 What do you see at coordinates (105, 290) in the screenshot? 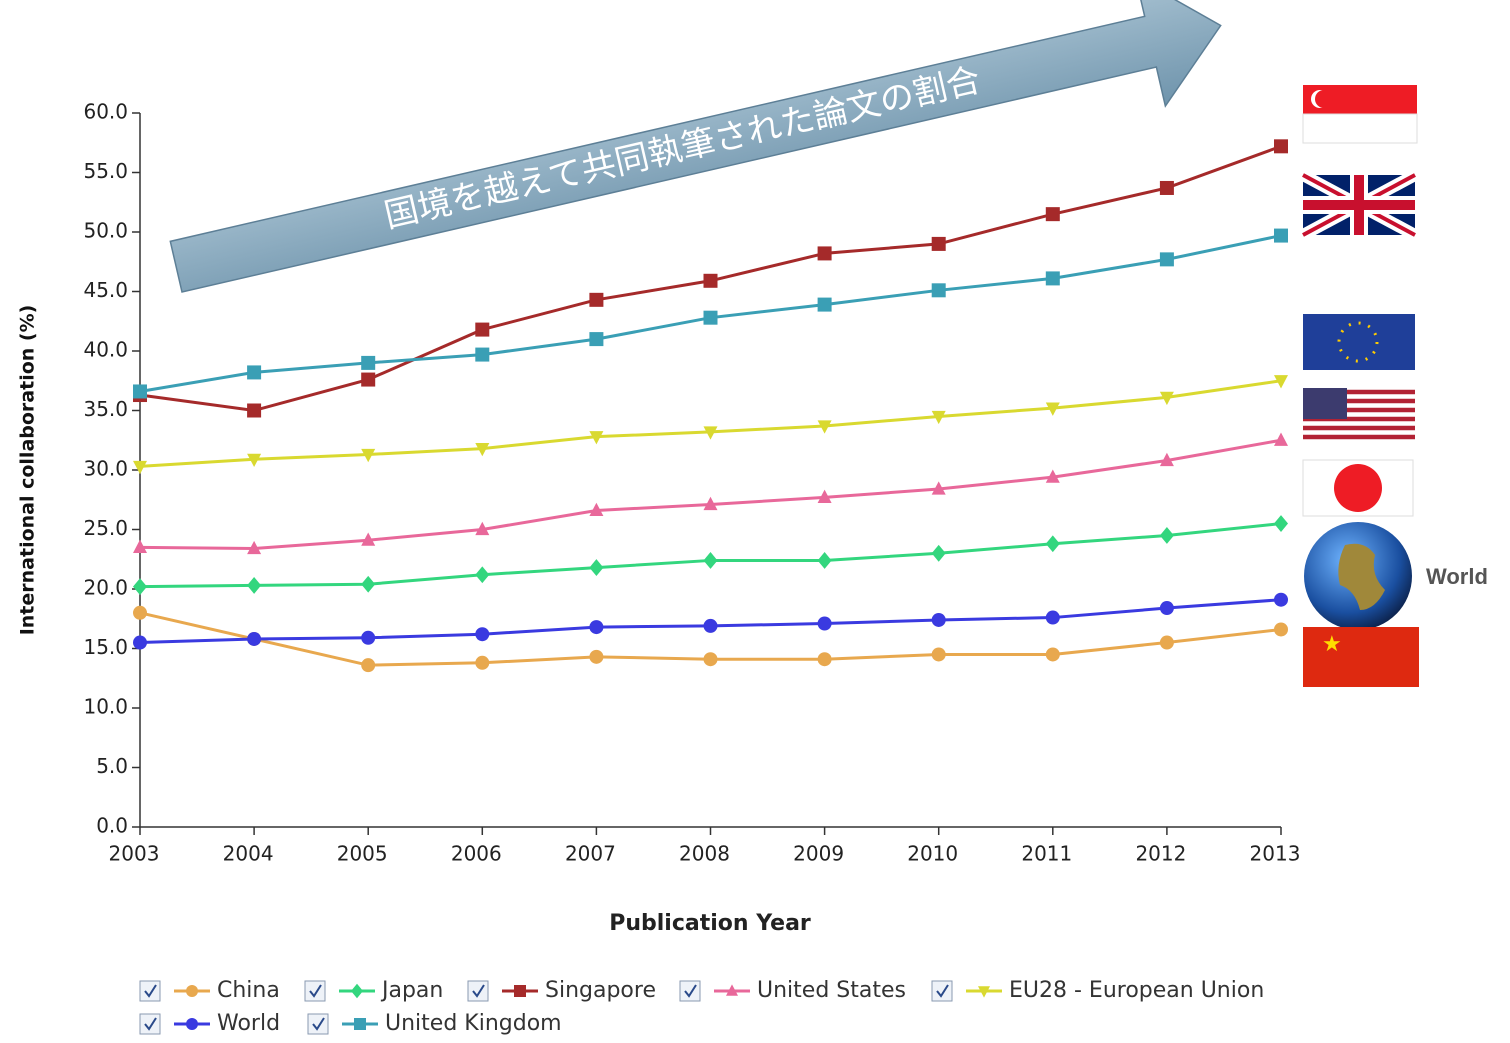
I see `y-tick-label: 45.0` at bounding box center [105, 290].